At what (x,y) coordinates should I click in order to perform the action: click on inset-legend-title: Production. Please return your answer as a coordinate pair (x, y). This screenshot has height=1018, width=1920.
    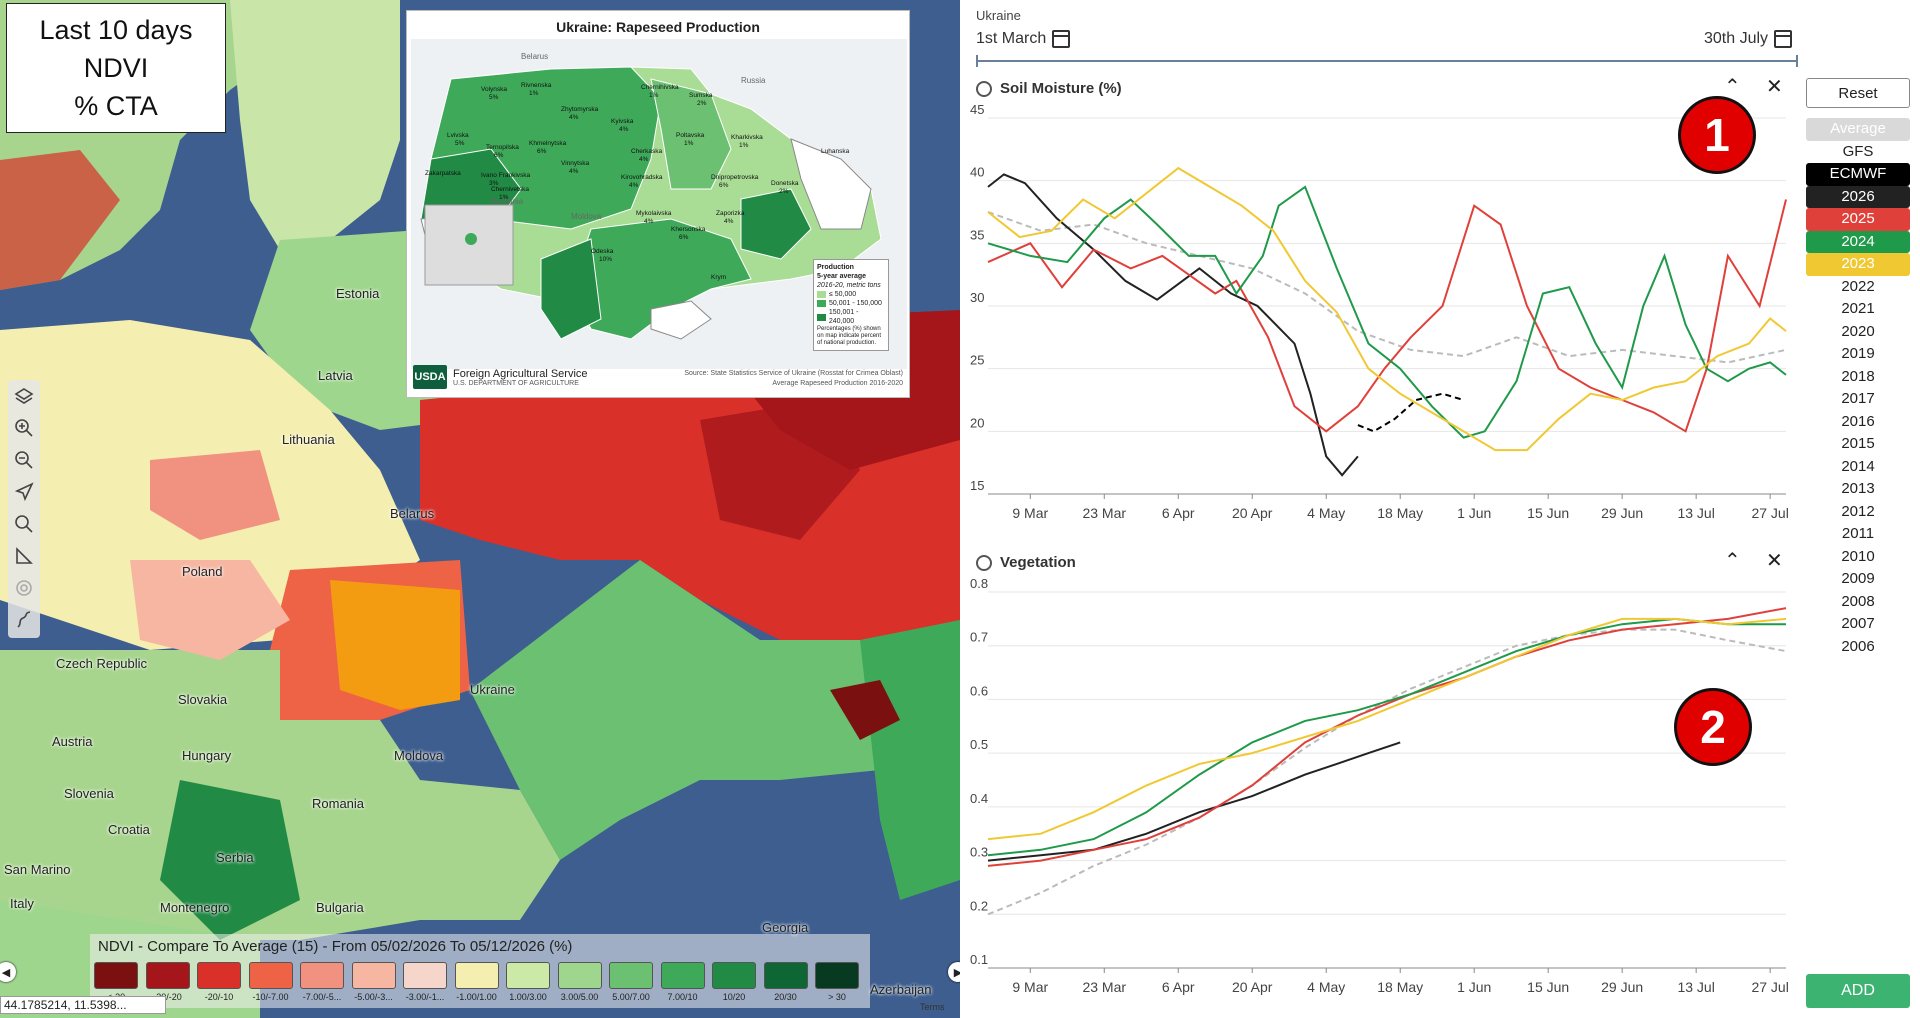
    Looking at the image, I should click on (835, 267).